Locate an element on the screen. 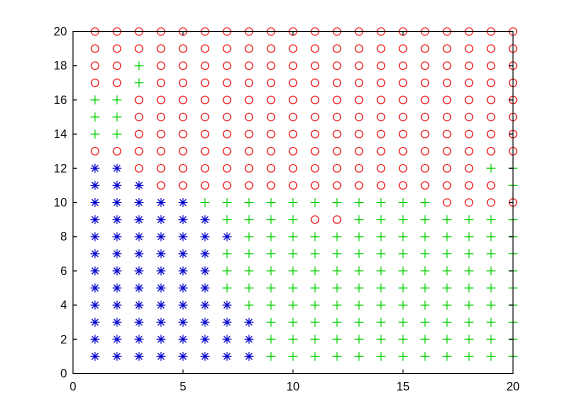 This screenshot has width=566, height=420. y-tick-label: 8 is located at coordinates (63, 237).